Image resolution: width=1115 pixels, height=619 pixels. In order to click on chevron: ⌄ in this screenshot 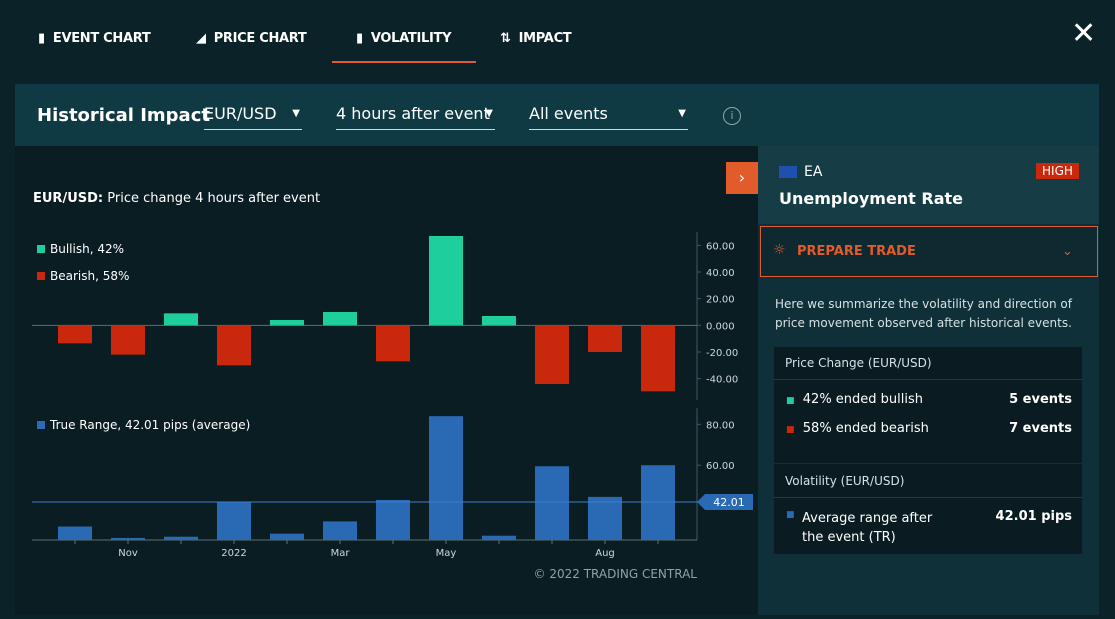, I will do `click(1067, 251)`.